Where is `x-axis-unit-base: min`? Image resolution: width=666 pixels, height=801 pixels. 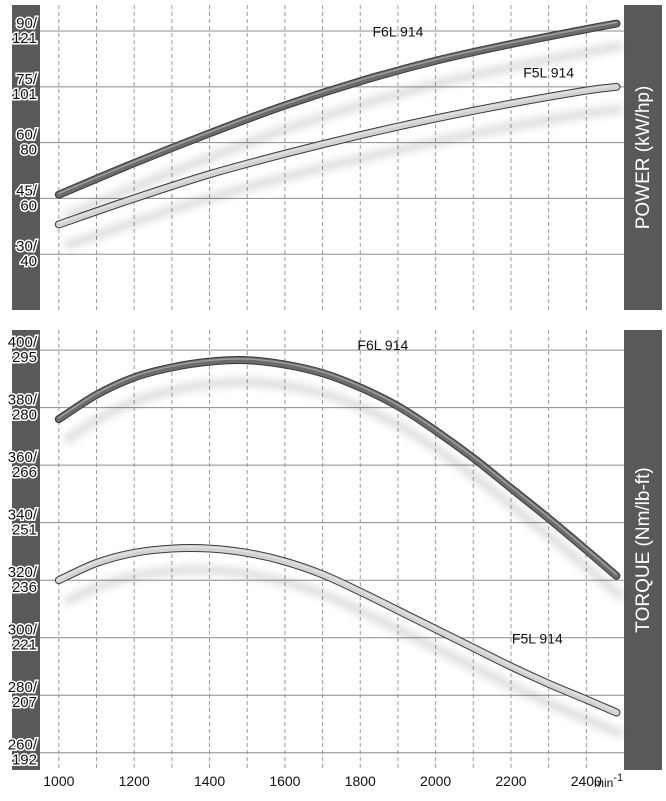
x-axis-unit-base: min is located at coordinates (603, 783).